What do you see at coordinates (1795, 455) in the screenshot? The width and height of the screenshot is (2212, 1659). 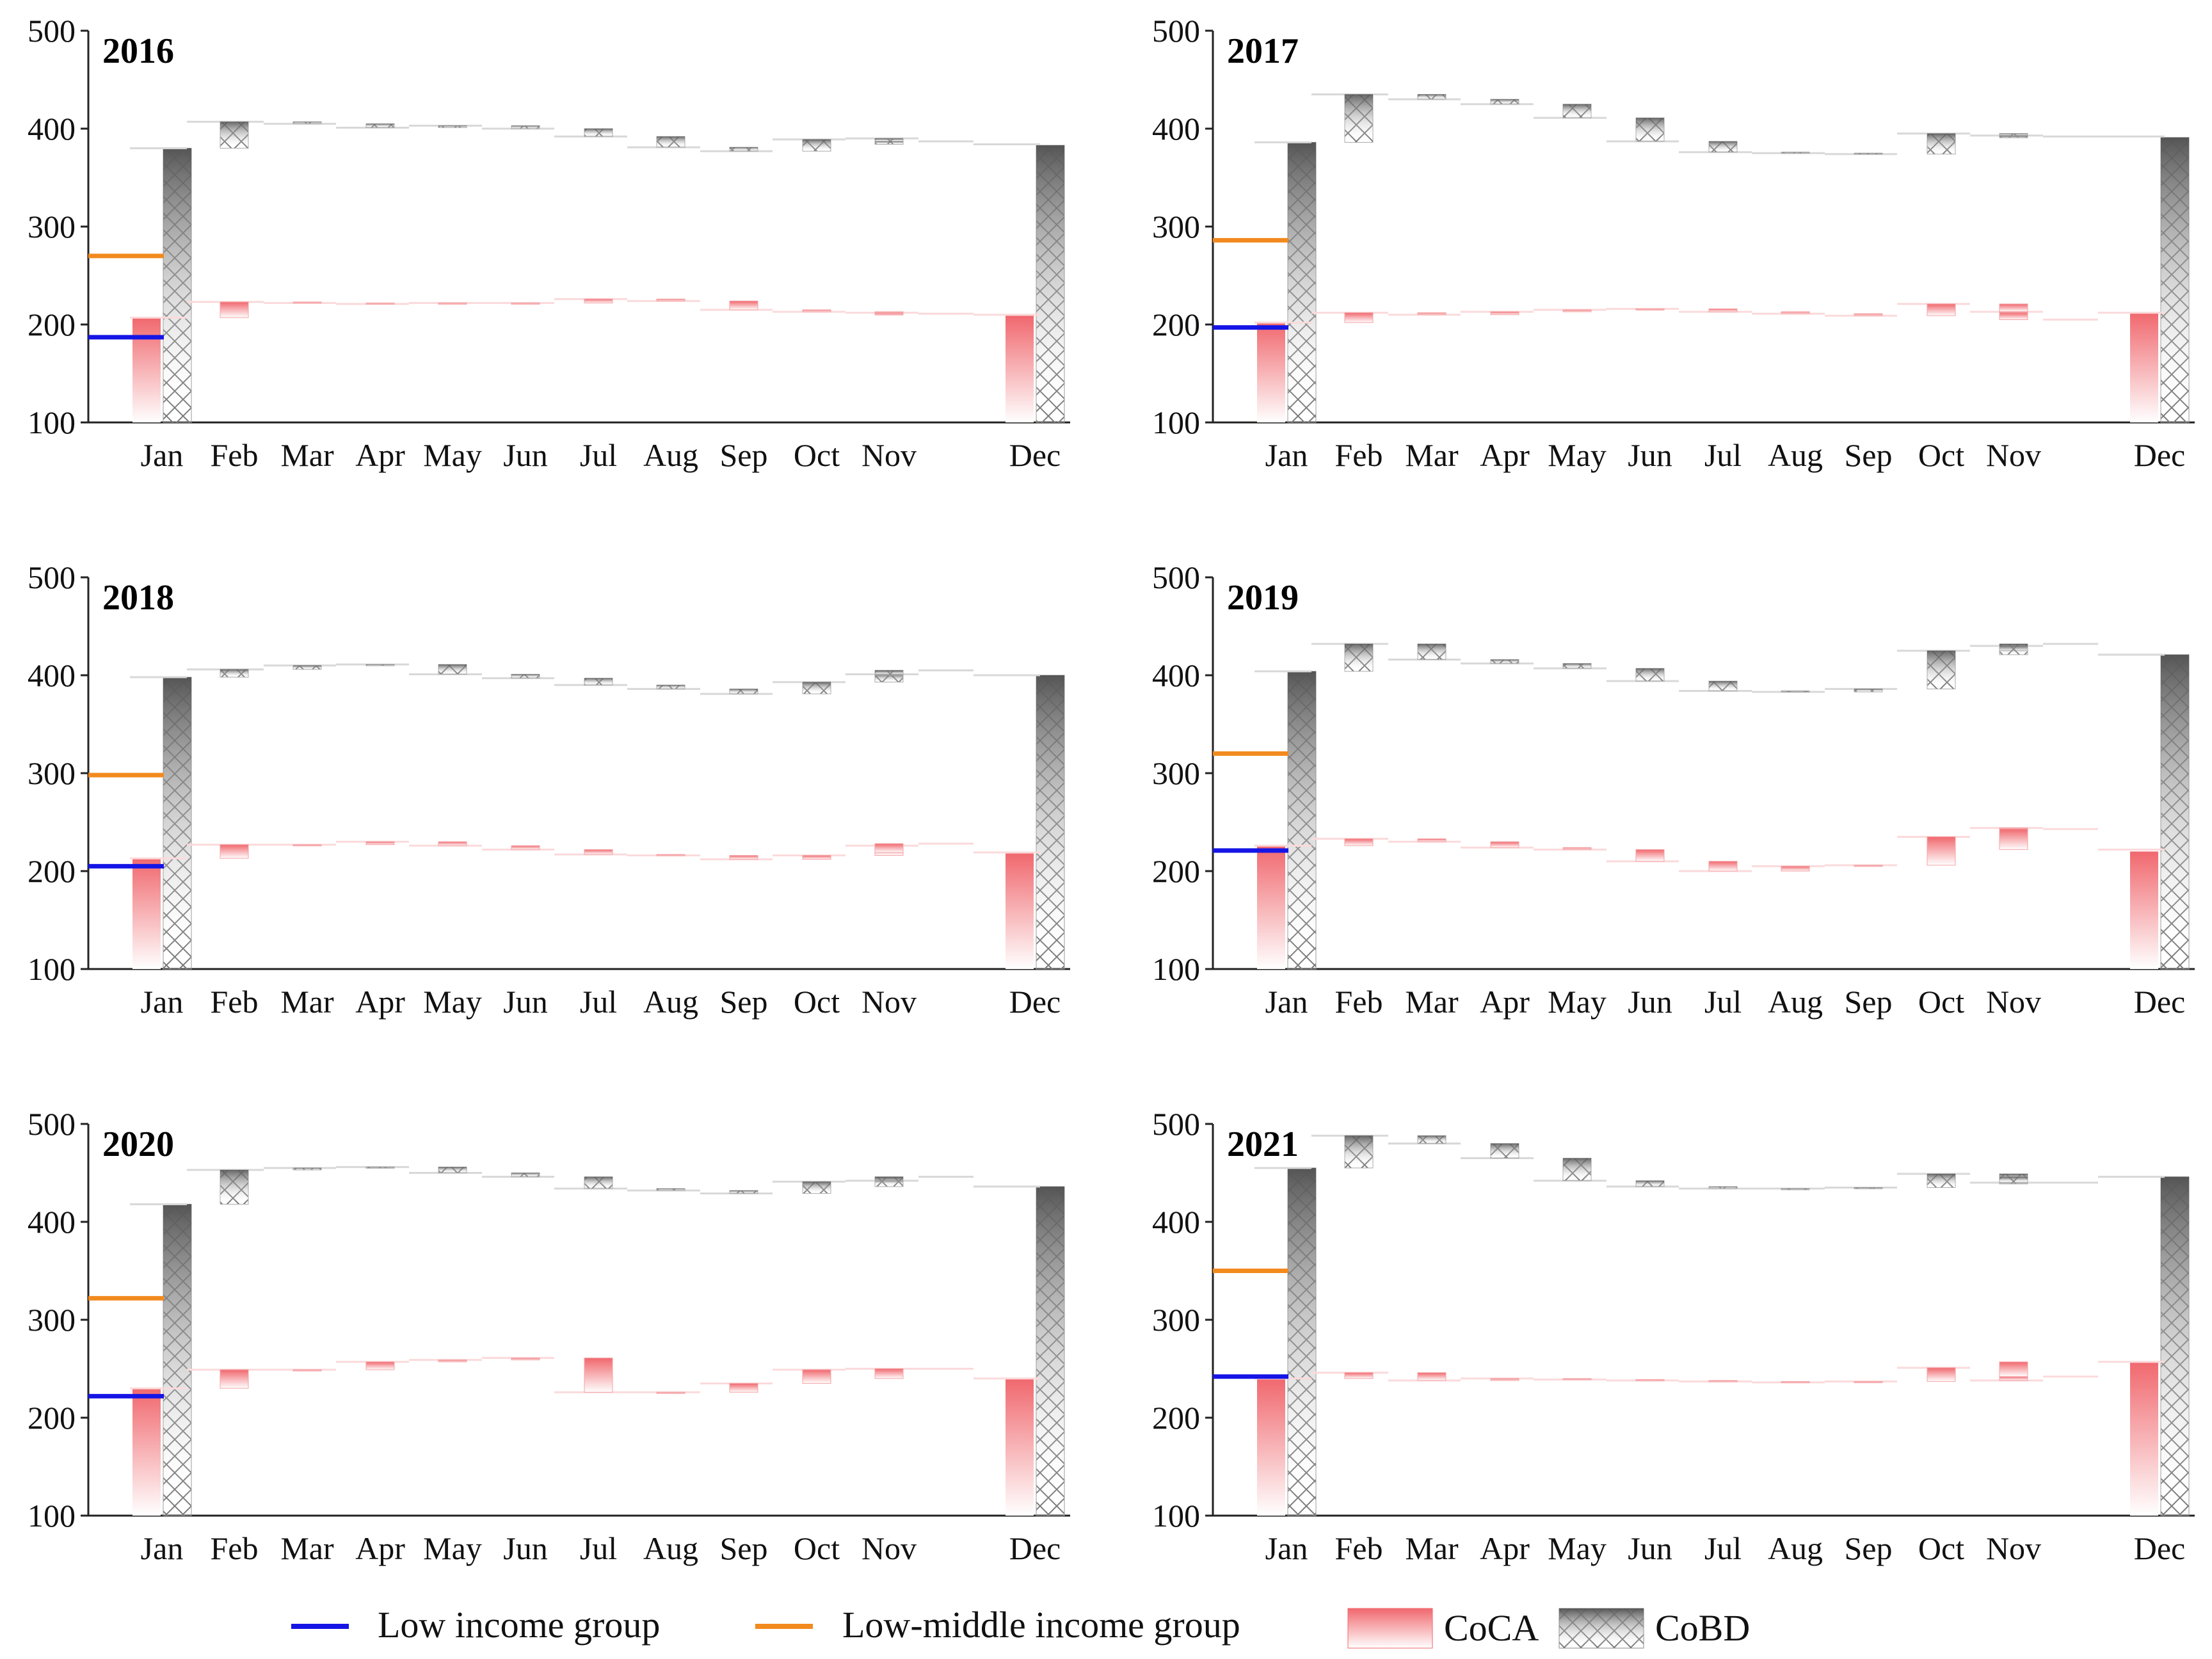 I see `x-tick-label: Aug` at bounding box center [1795, 455].